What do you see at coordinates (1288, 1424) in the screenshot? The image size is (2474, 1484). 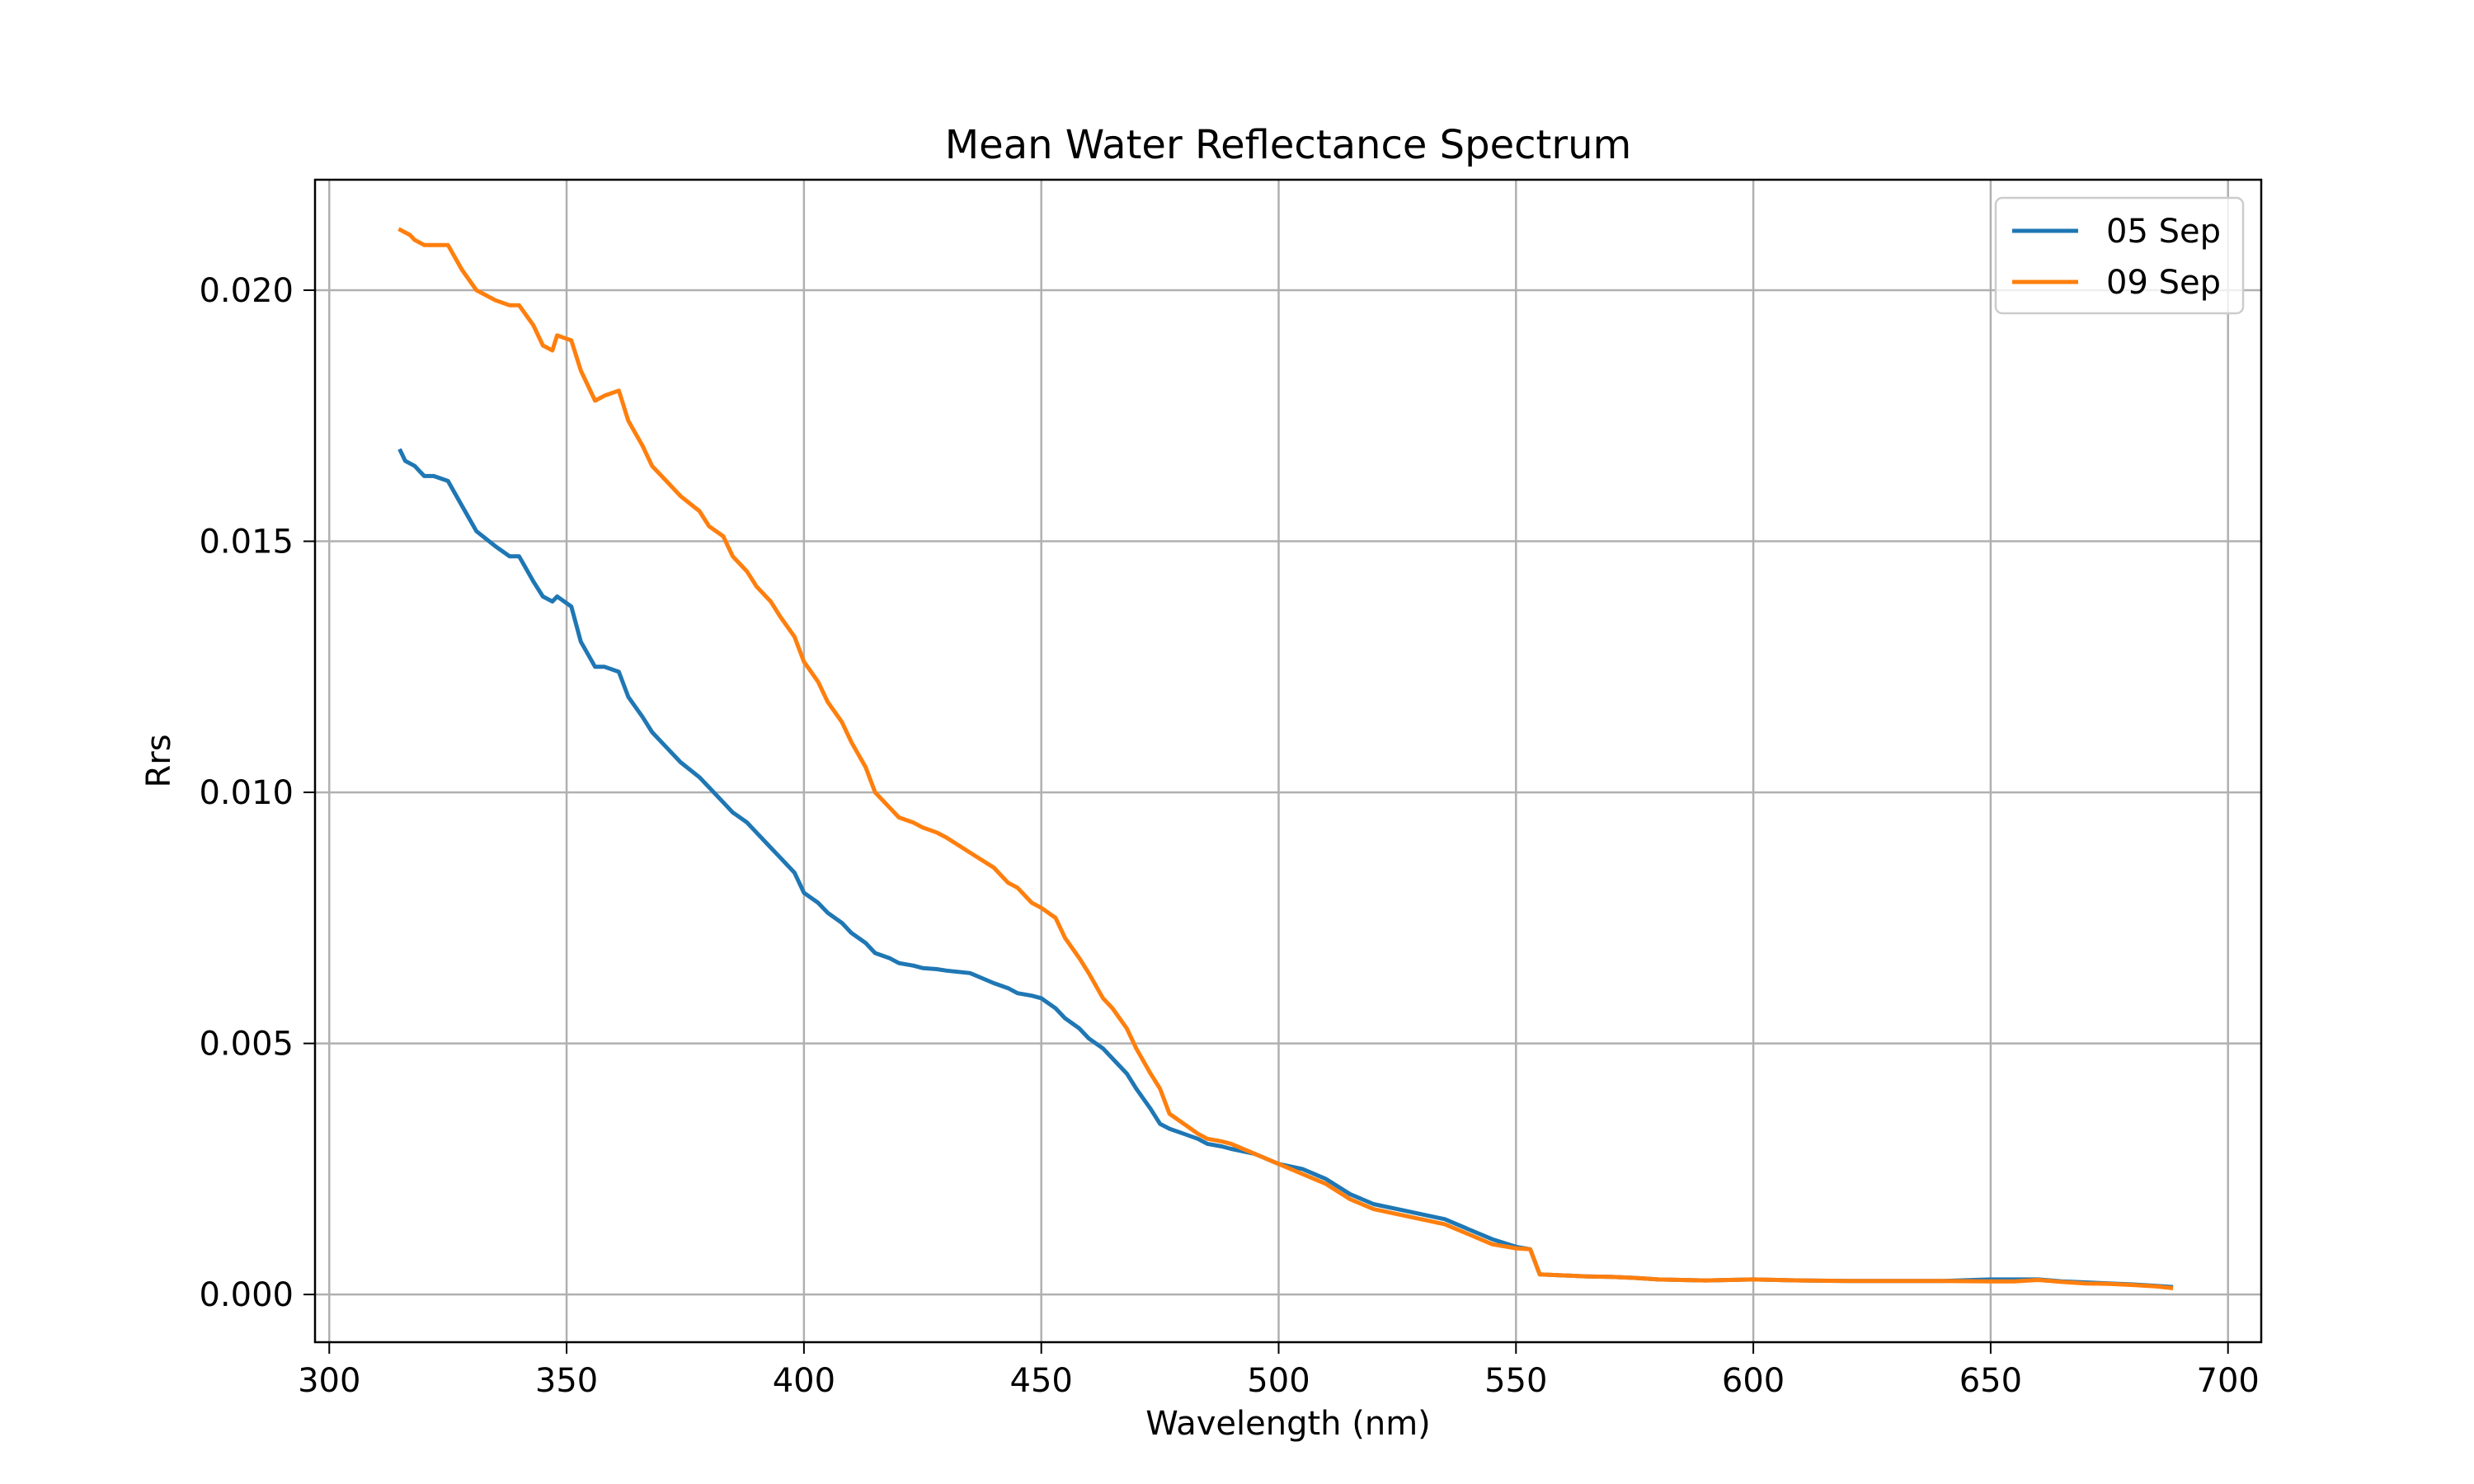 I see `x-axis-title: Wavelength (nm)` at bounding box center [1288, 1424].